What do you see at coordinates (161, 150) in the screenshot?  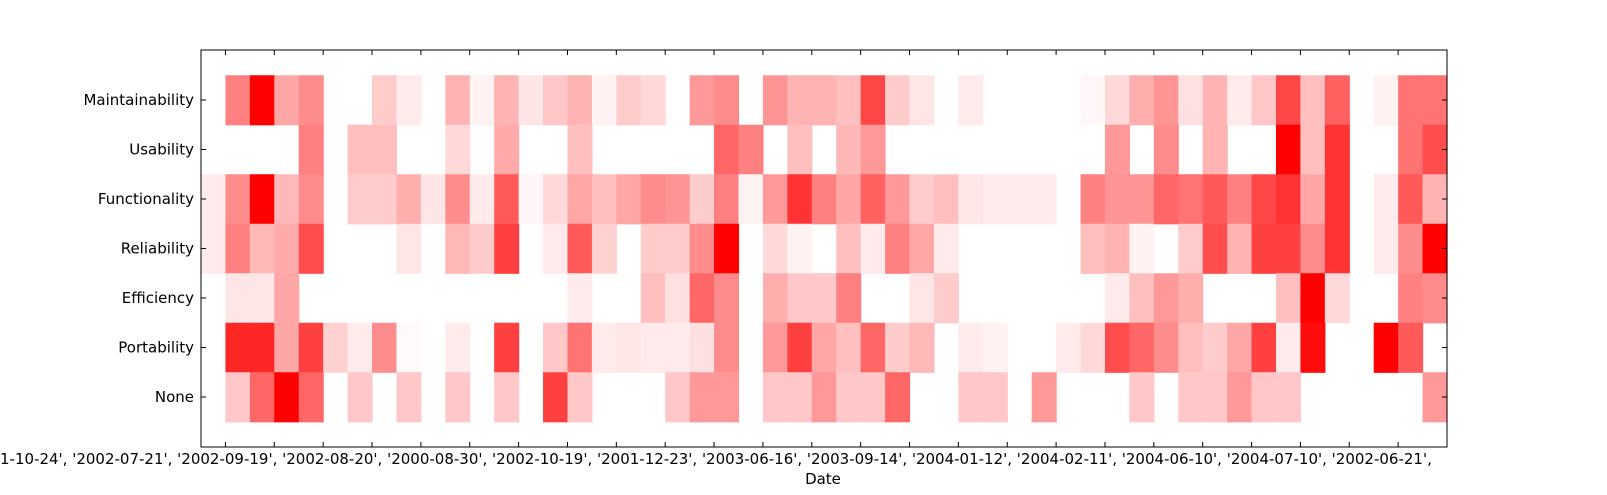 I see `y-tick-label: Usability` at bounding box center [161, 150].